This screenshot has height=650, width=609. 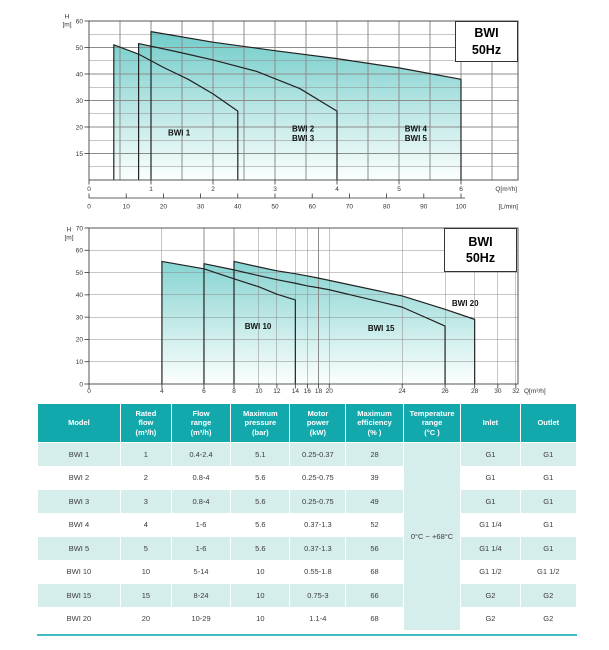 I want to click on y-tick-label: 10, so click(x=80, y=362).